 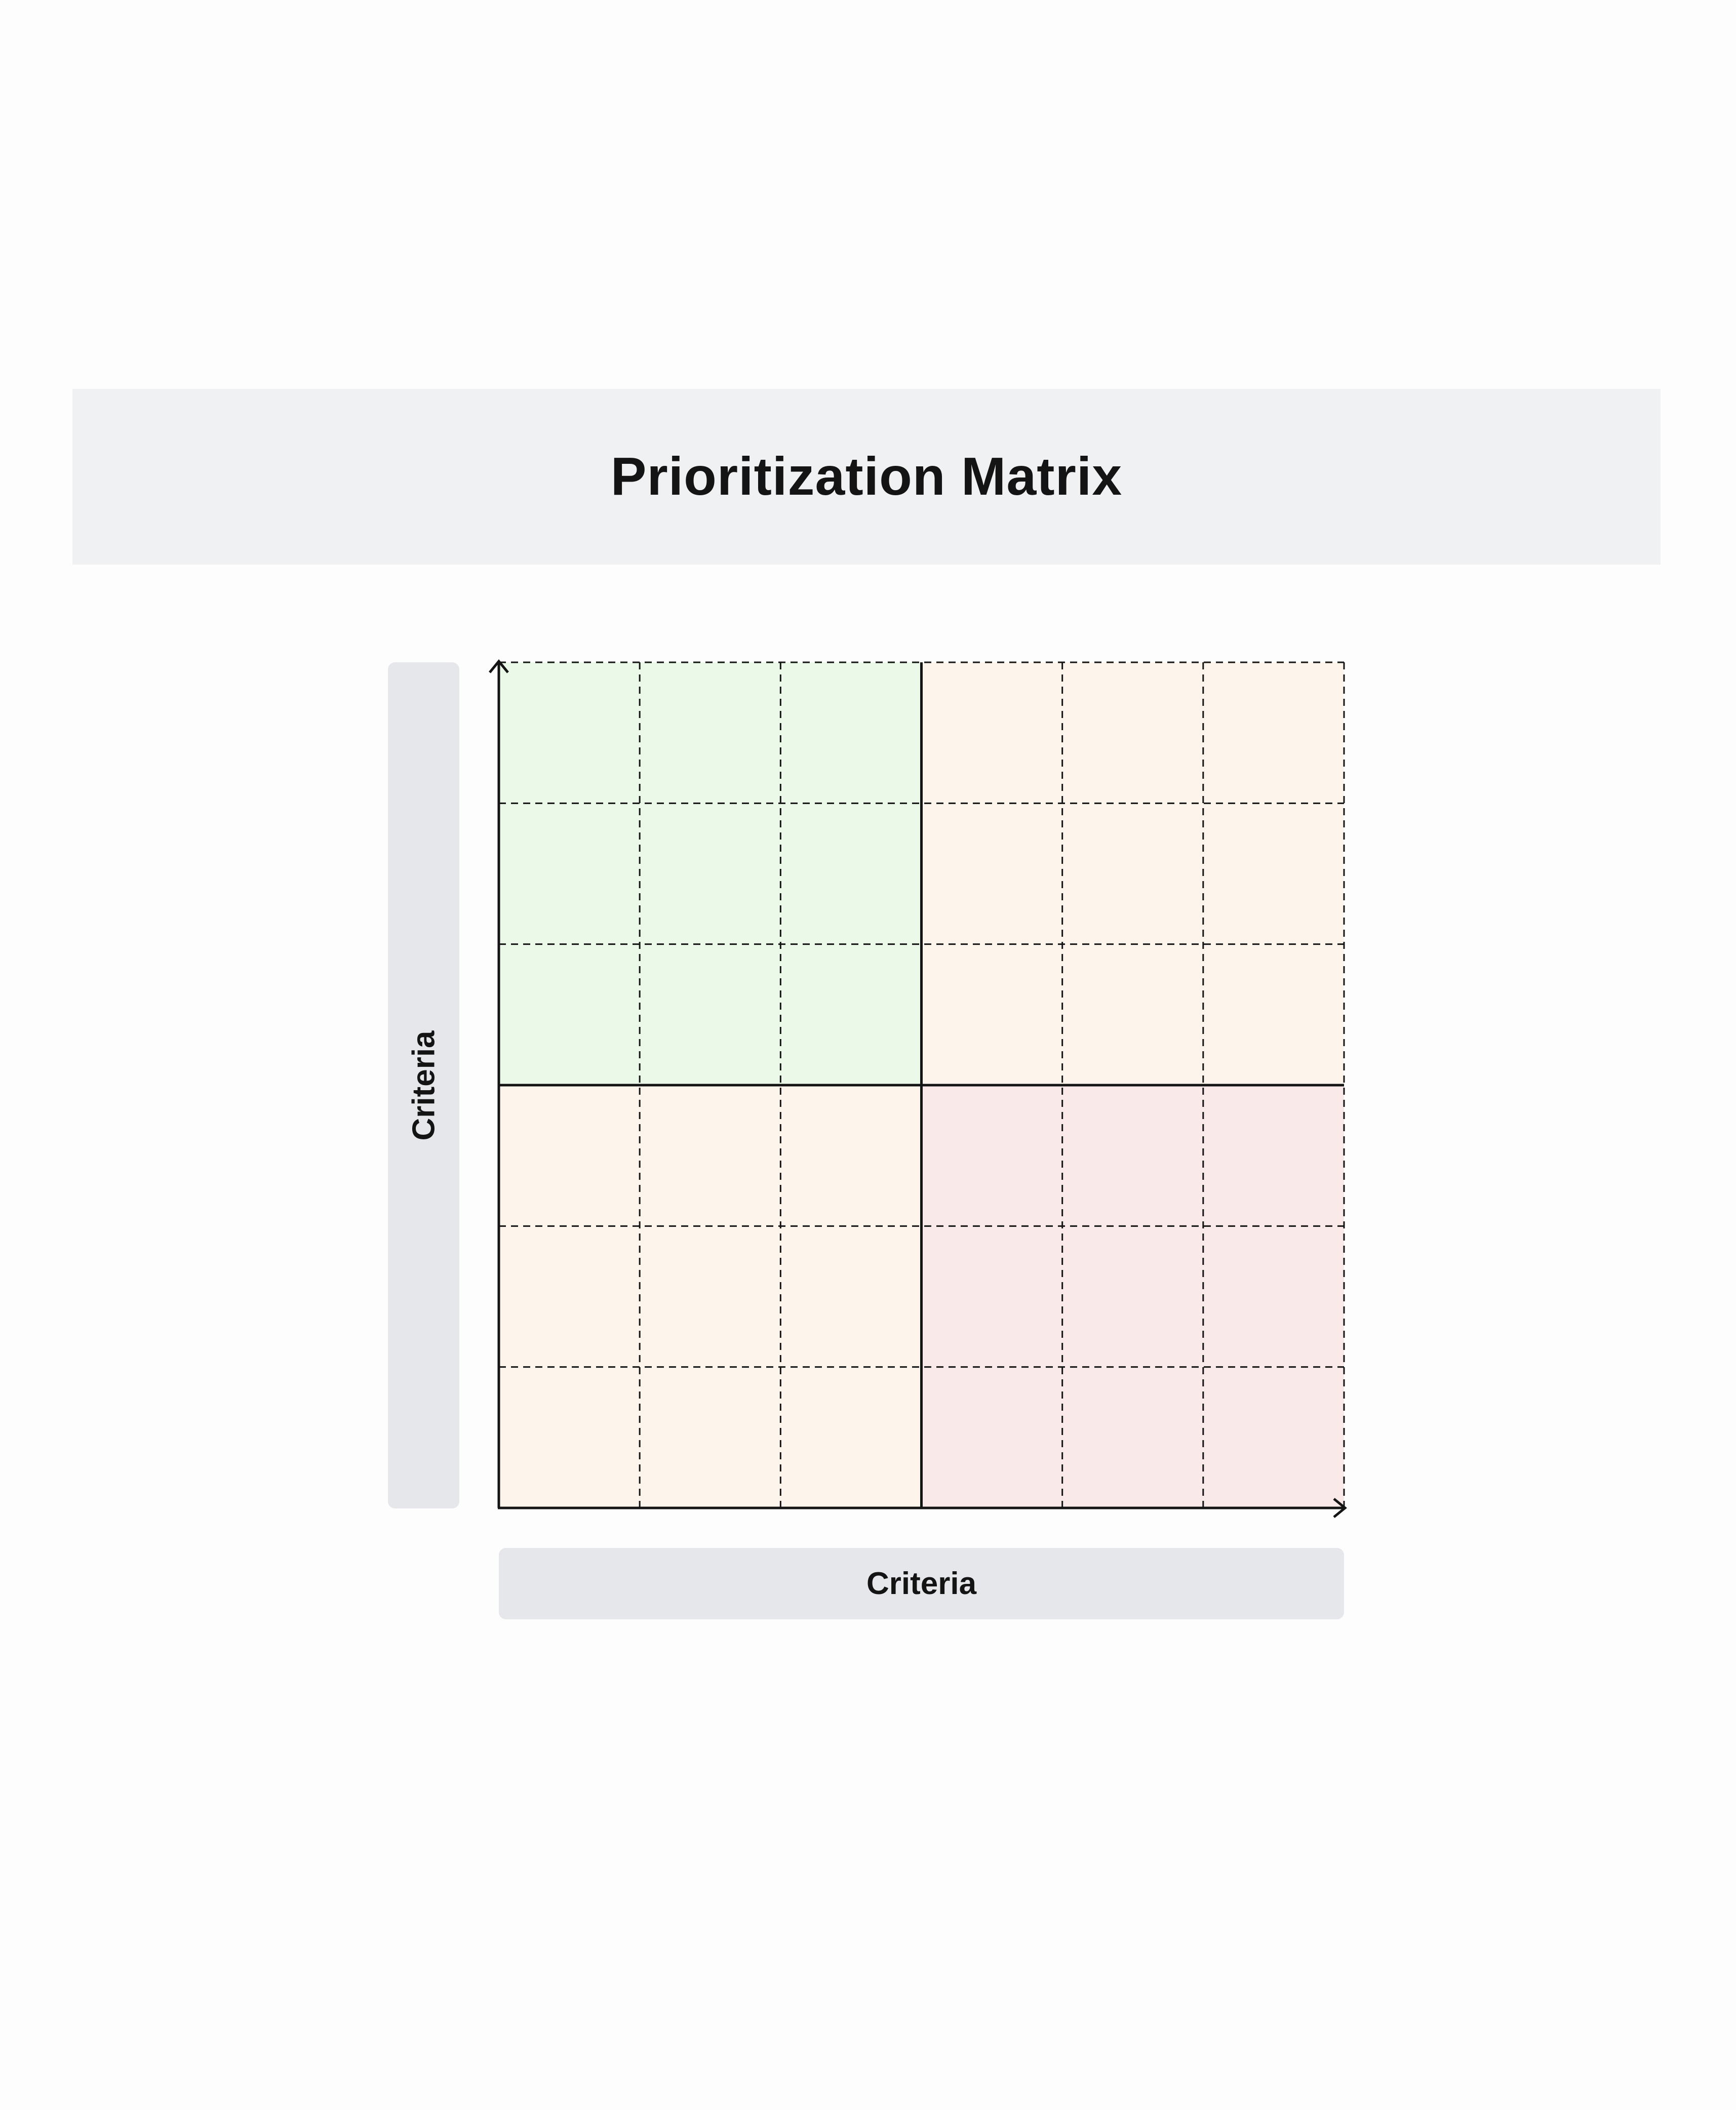 I want to click on x-axis-label-box: Criteria, so click(x=921, y=1583).